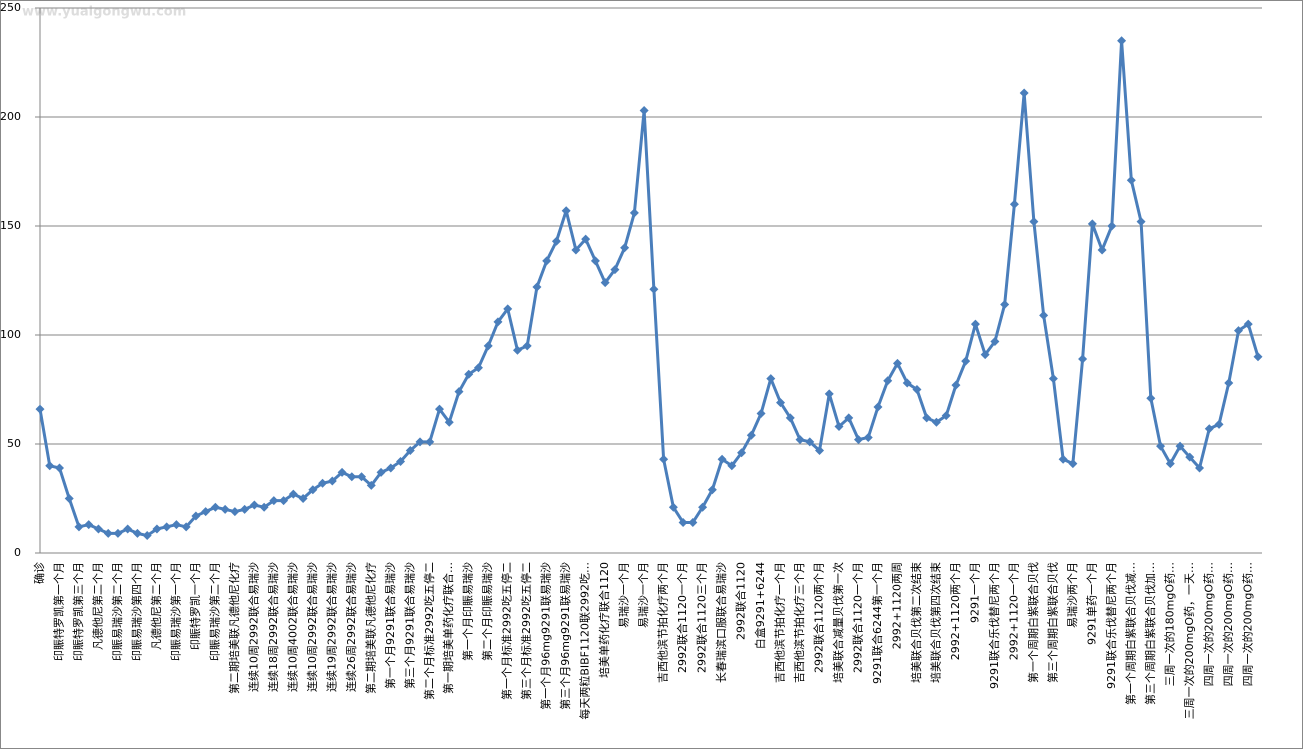  I want to click on x-tick-label: 连续26周2992联合易瑞沙, so click(351, 627).